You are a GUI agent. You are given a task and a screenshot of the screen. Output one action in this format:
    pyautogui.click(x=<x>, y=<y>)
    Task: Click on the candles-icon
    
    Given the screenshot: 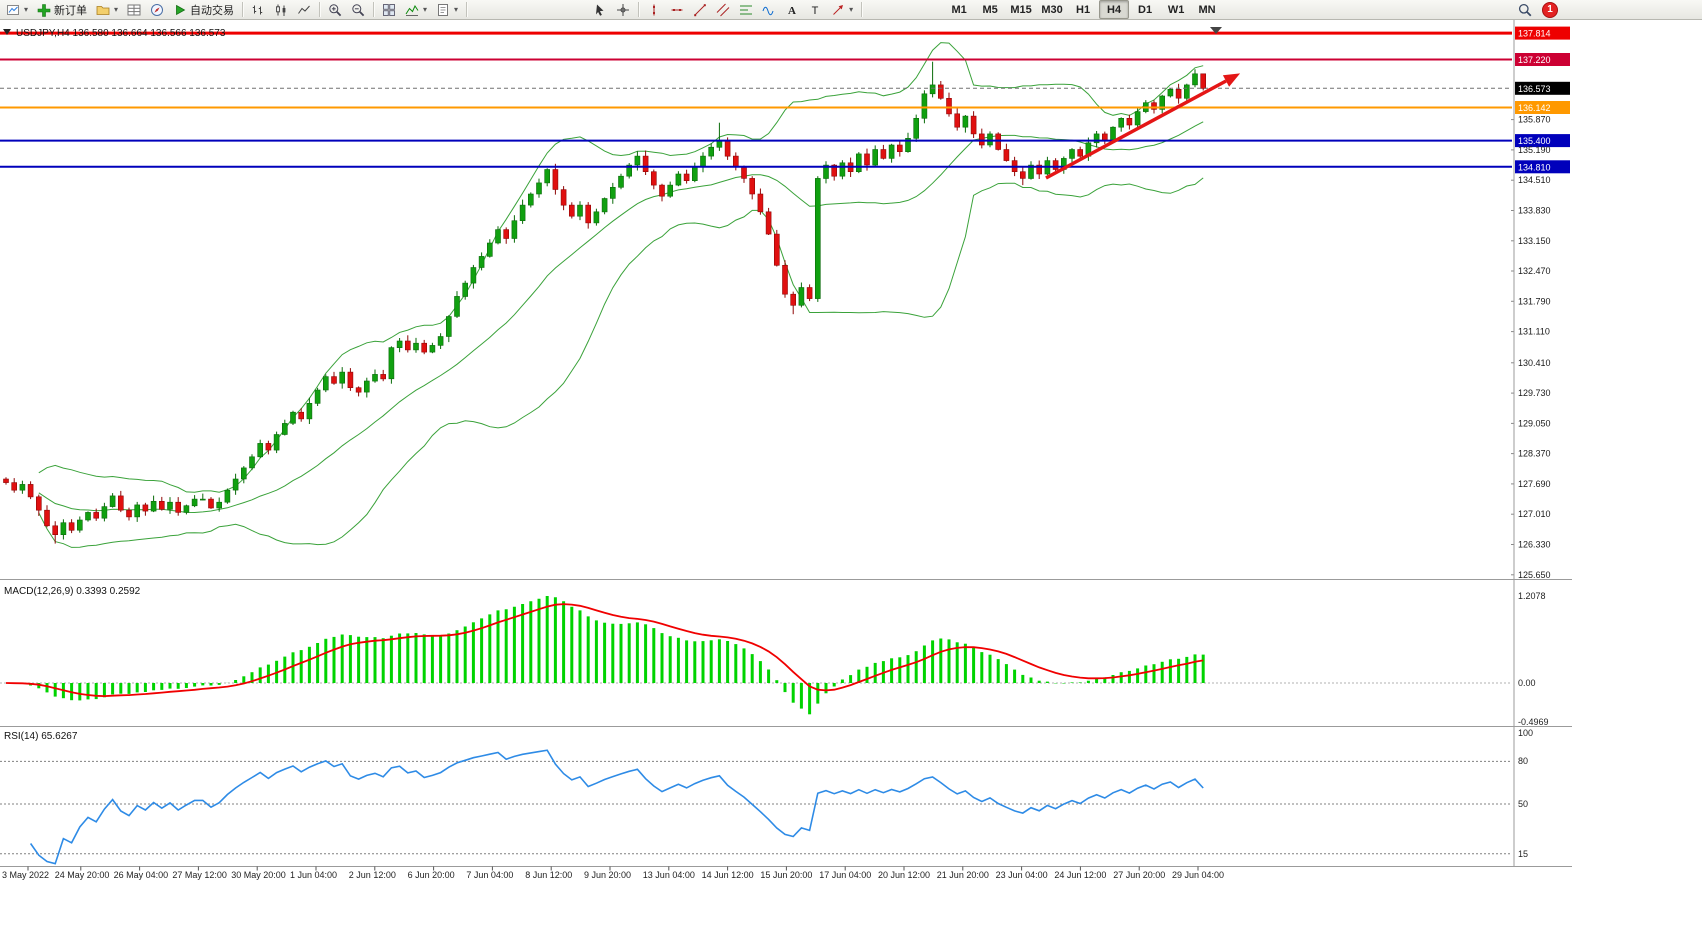 What is the action you would take?
    pyautogui.click(x=281, y=10)
    